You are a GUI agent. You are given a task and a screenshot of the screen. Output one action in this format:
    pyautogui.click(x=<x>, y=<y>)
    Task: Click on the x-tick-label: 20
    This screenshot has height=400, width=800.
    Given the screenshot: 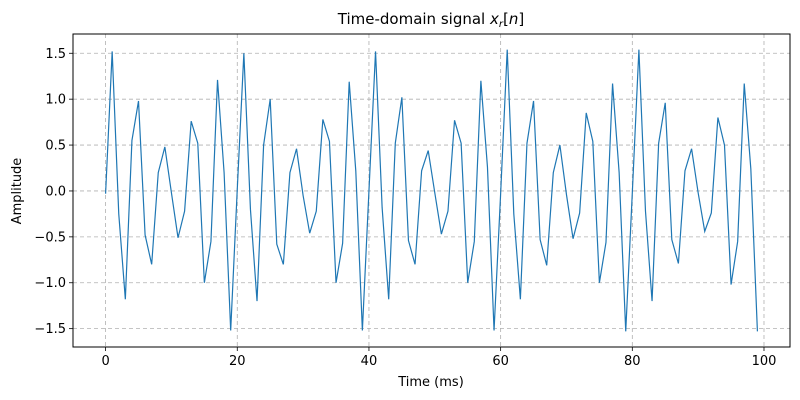 What is the action you would take?
    pyautogui.click(x=237, y=361)
    